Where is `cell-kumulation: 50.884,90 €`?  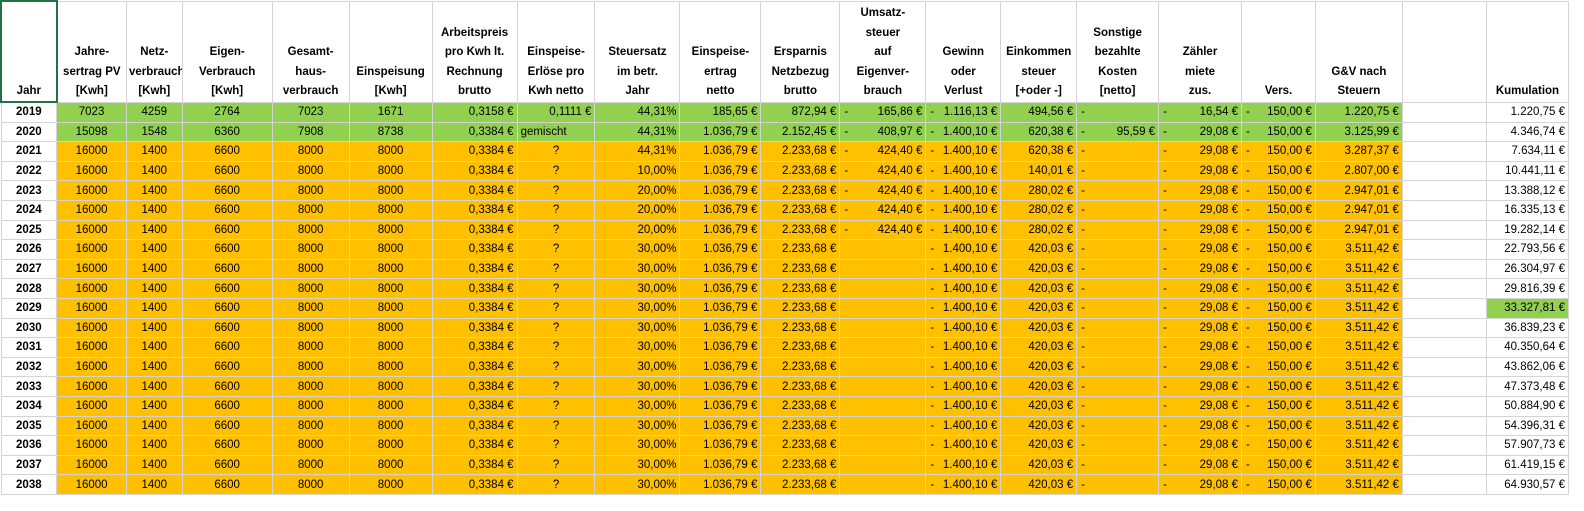 cell-kumulation: 50.884,90 € is located at coordinates (1527, 406).